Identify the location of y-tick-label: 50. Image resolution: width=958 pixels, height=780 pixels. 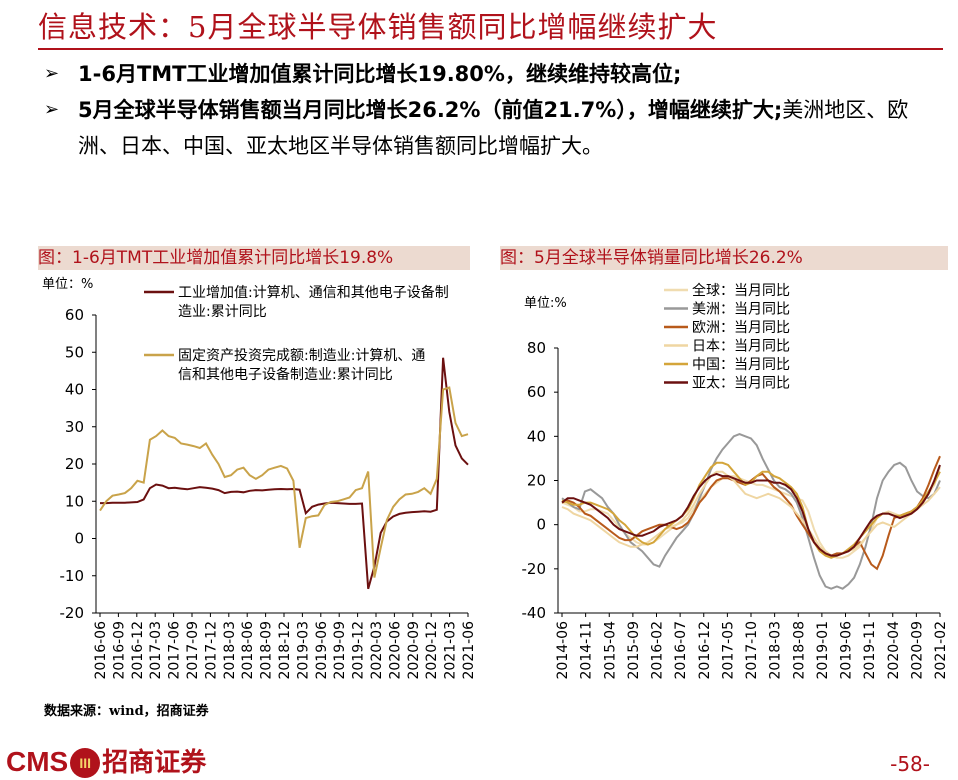
(74, 352).